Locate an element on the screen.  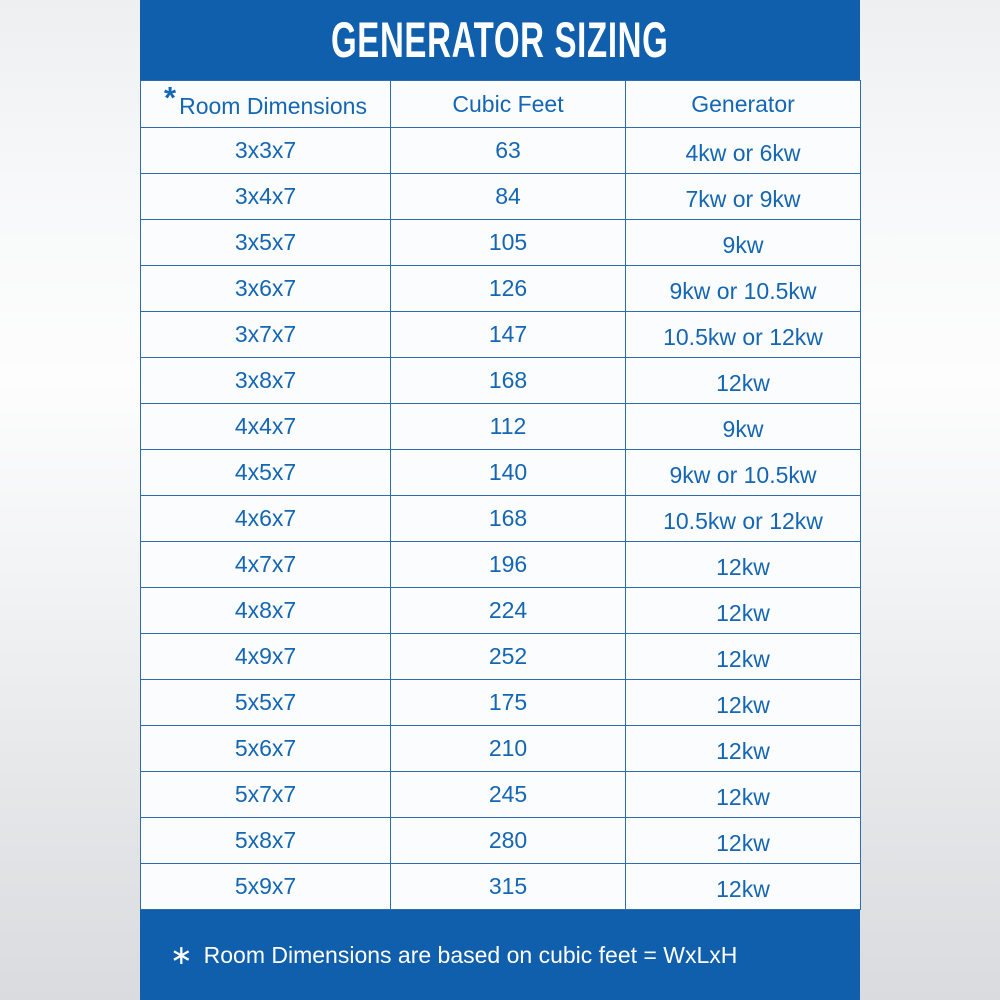
cubic-feet-value: 175 is located at coordinates (508, 702).